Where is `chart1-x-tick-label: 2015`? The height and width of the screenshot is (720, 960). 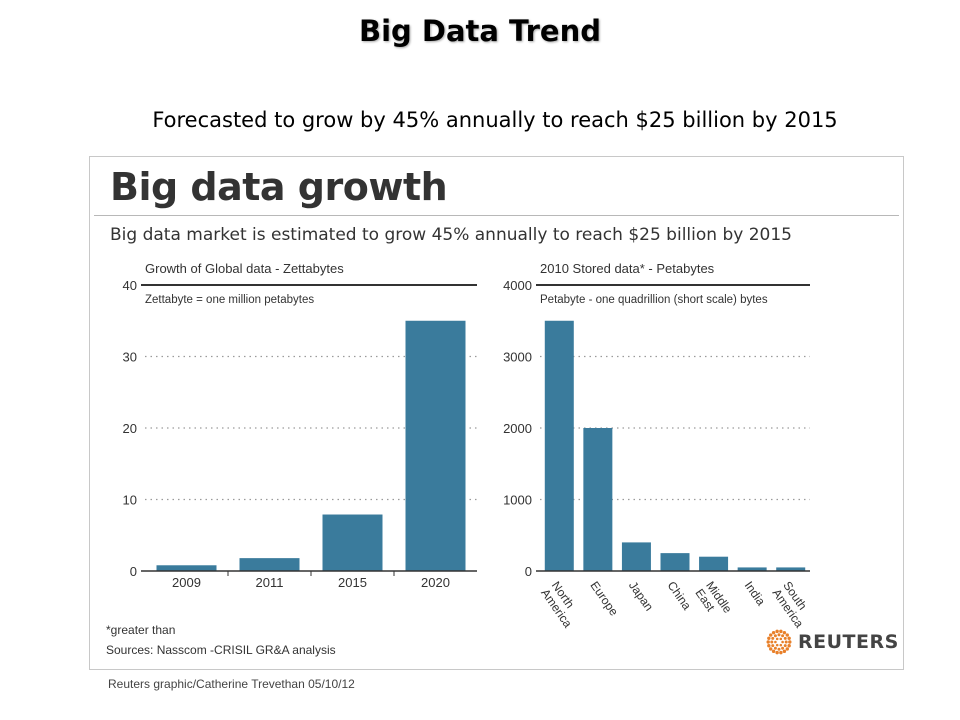
chart1-x-tick-label: 2015 is located at coordinates (352, 582).